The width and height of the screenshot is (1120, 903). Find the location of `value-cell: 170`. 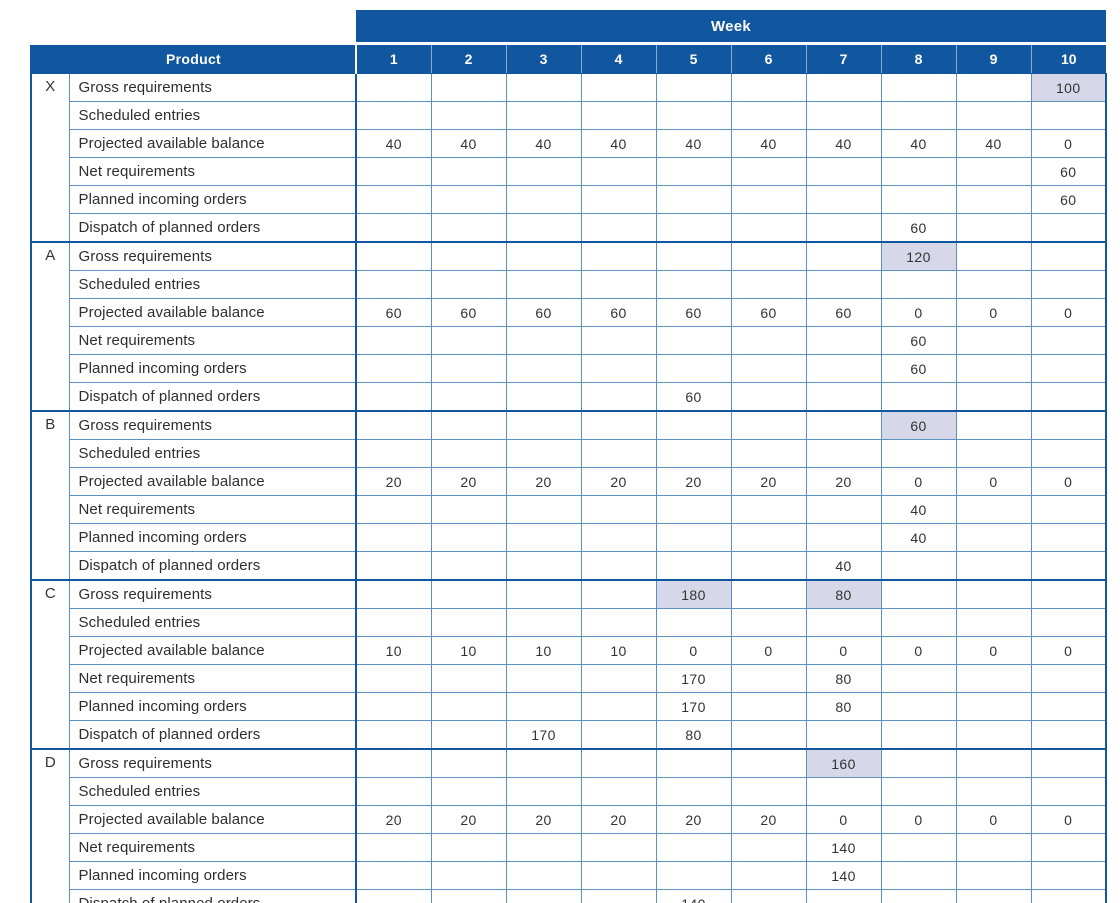

value-cell: 170 is located at coordinates (543, 735).